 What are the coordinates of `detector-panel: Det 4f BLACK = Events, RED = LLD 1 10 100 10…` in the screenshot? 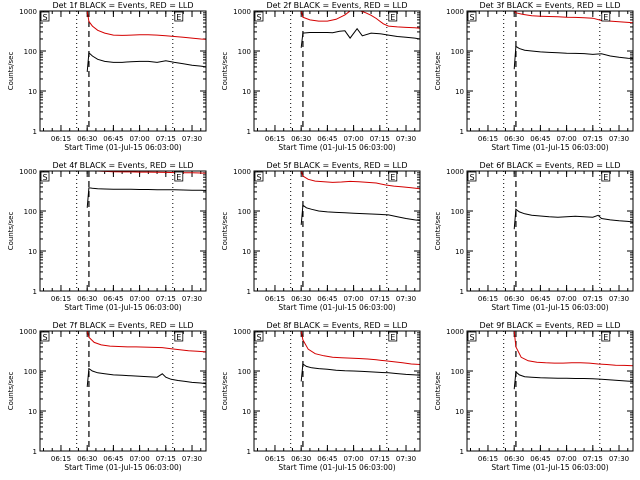 It's located at (107, 236).